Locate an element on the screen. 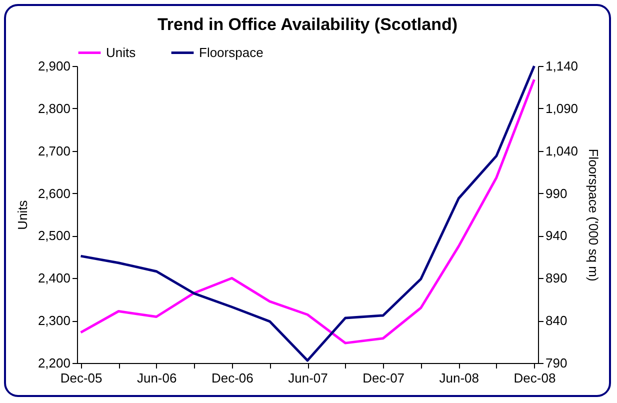 This screenshot has height=403, width=617. x-tick-label: Dec-06 is located at coordinates (232, 378).